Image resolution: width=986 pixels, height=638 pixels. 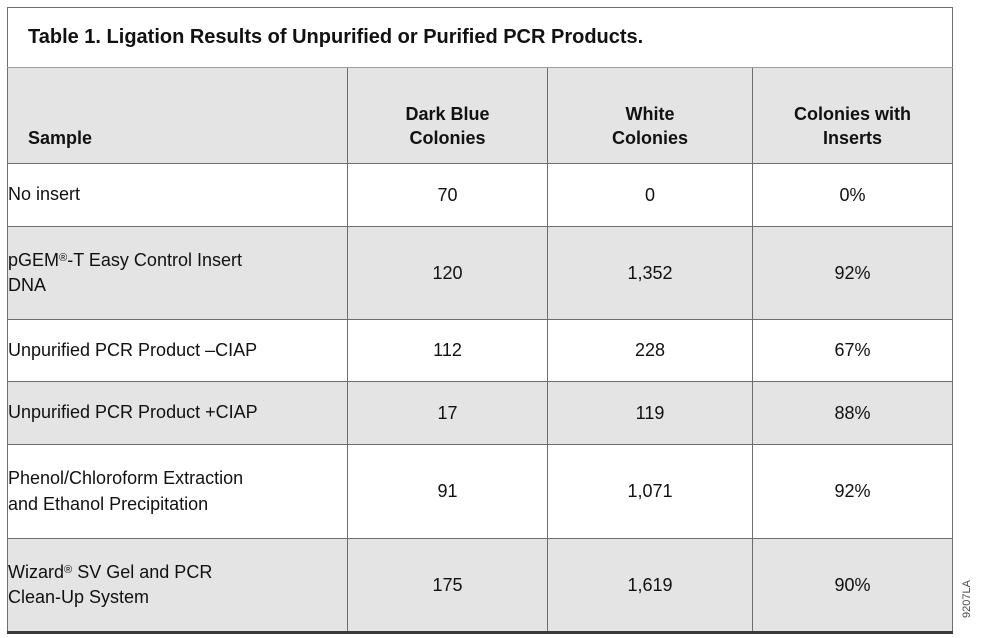 What do you see at coordinates (650, 115) in the screenshot?
I see `column-header-white-colonies: White Colonies` at bounding box center [650, 115].